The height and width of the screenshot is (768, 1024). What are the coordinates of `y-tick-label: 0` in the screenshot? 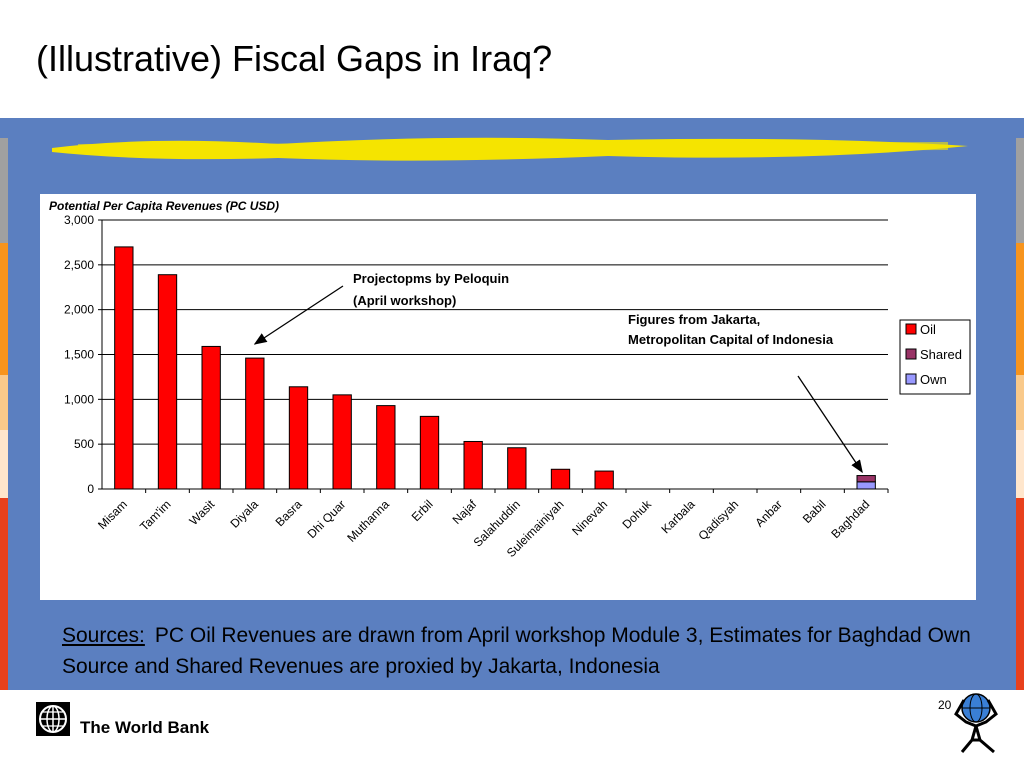 It's located at (90, 489).